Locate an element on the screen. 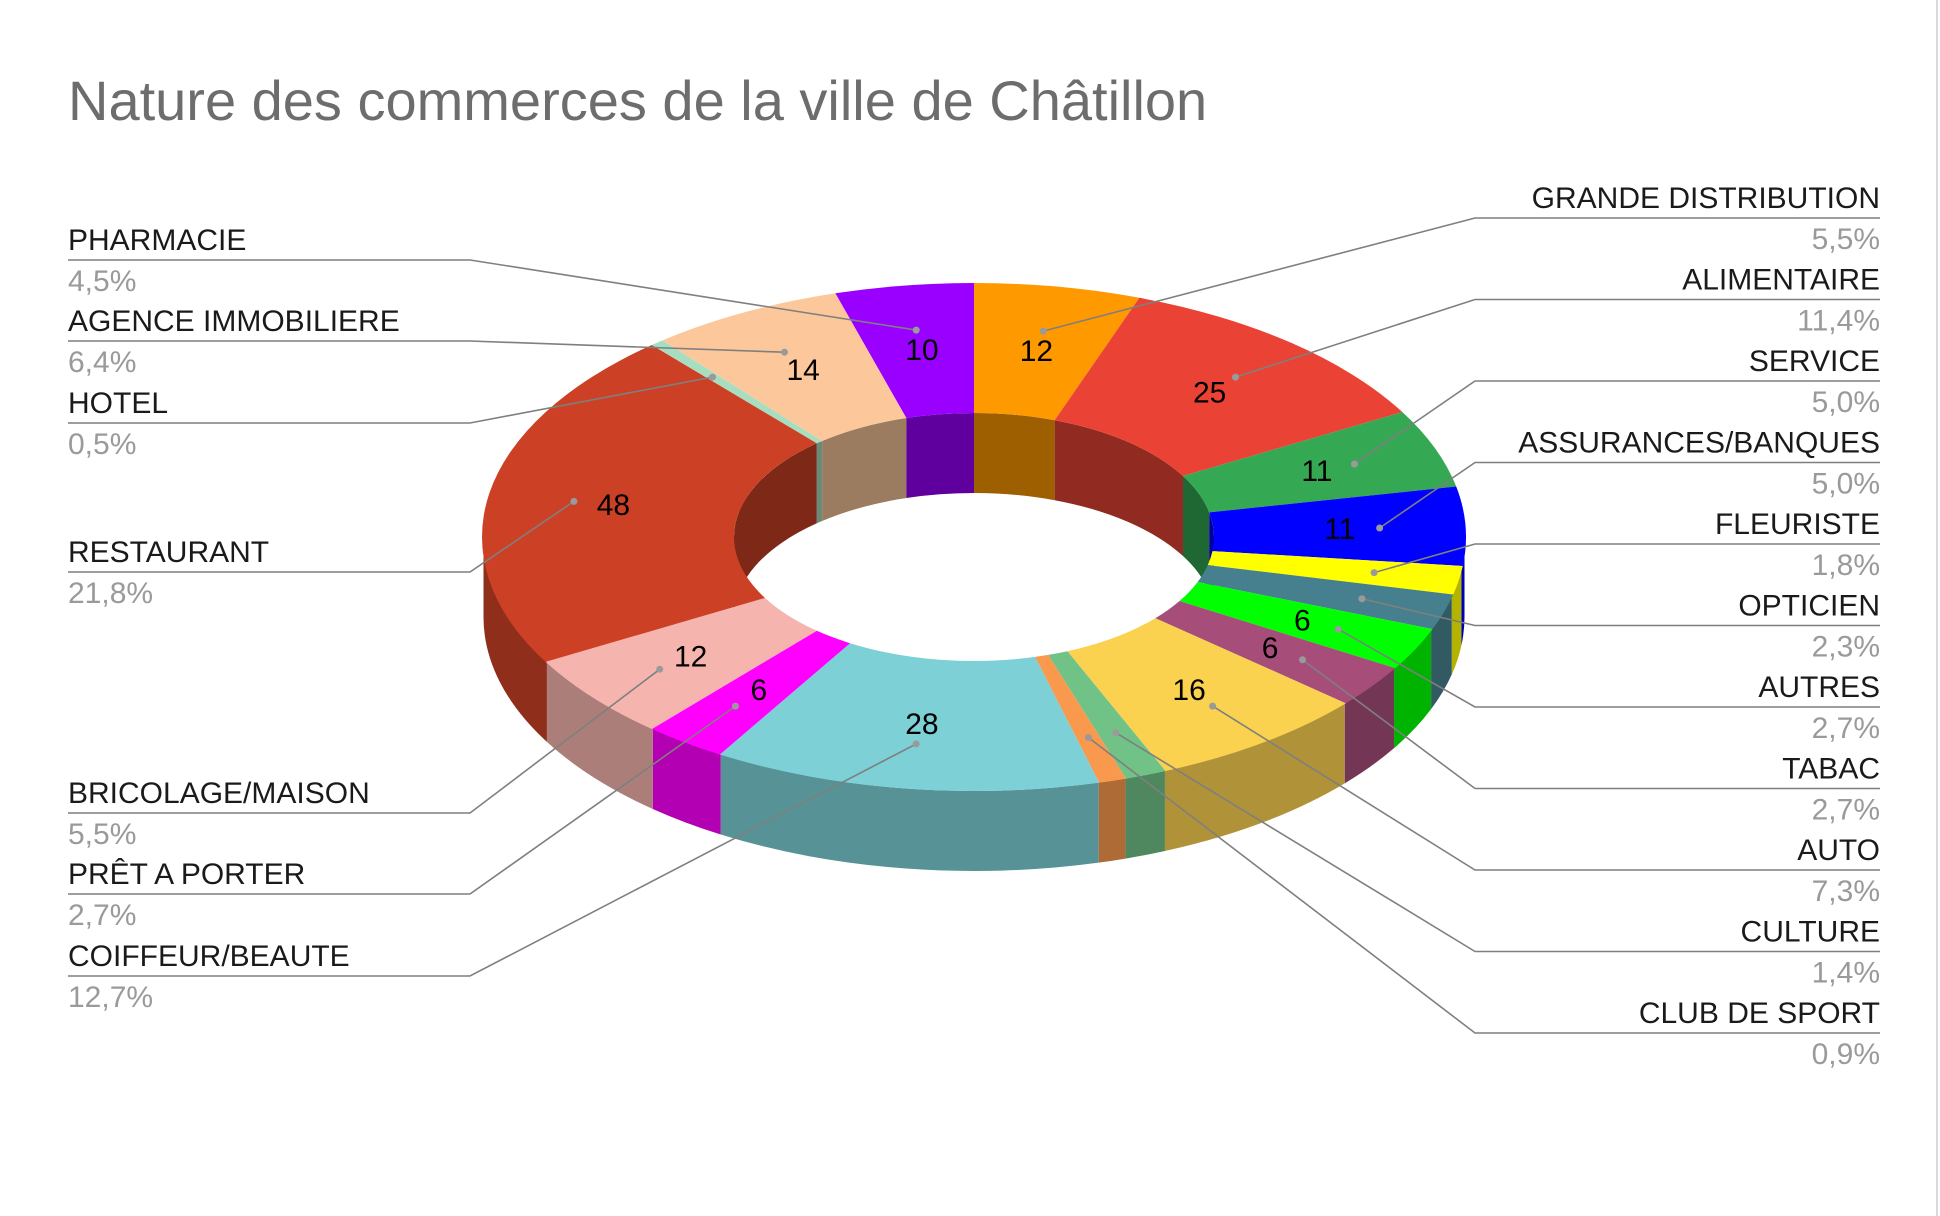  slice-tabac is located at coordinates (1275, 652).